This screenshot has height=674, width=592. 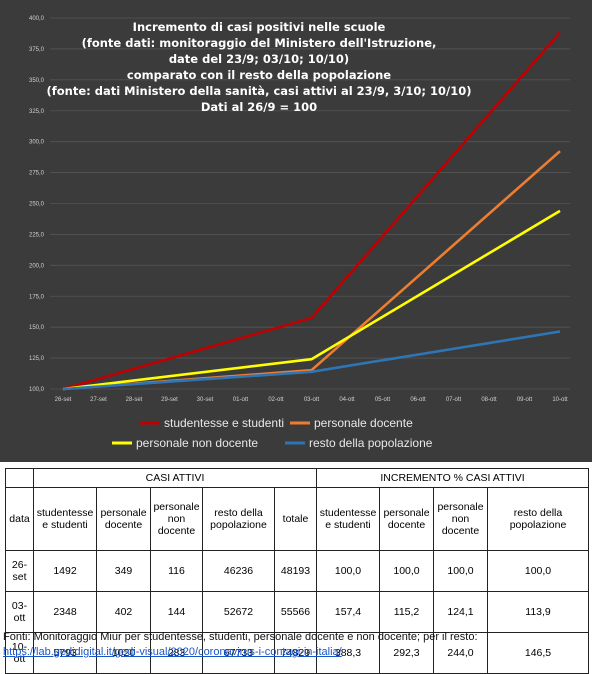 I want to click on legend-label: personale docente, so click(x=363, y=423).